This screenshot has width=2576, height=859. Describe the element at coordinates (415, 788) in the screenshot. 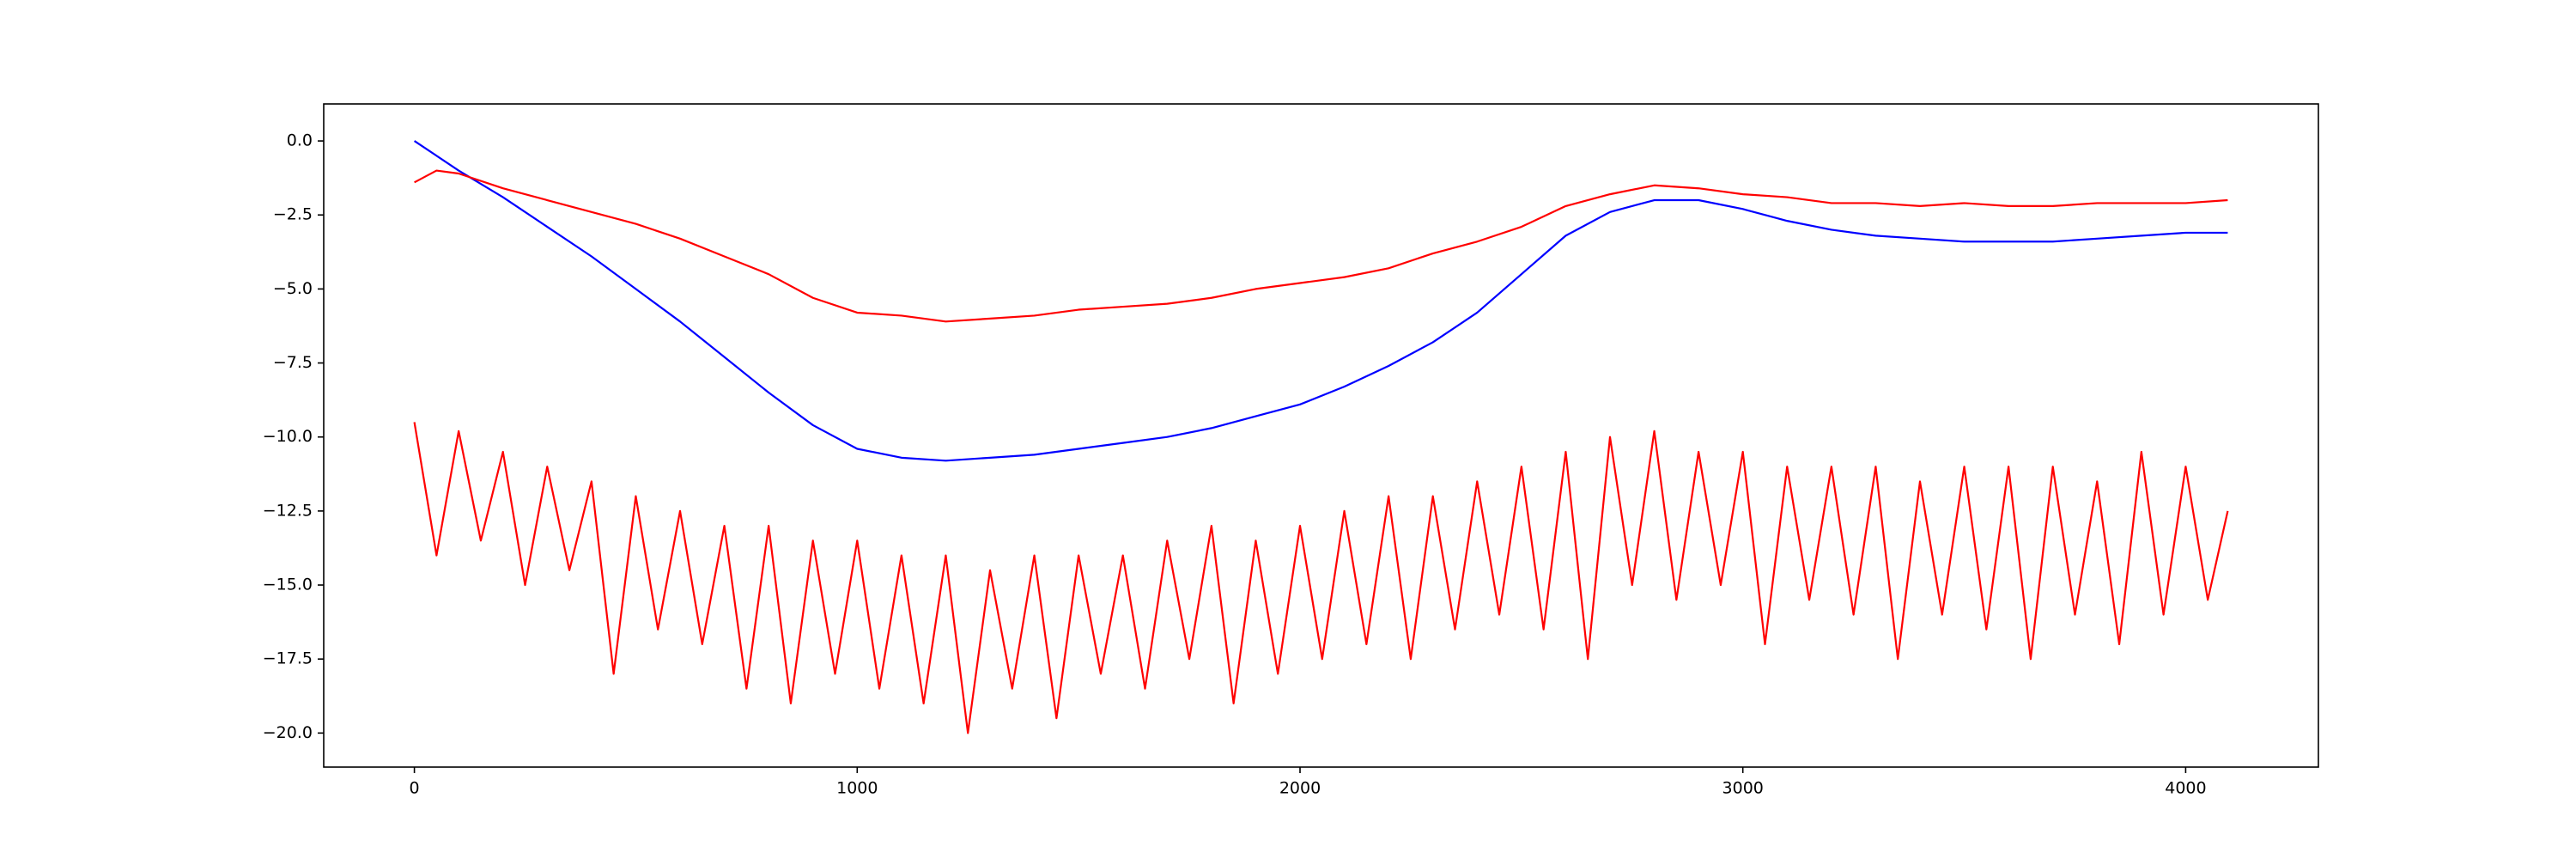

I see `x-tick-label: 0` at that location.